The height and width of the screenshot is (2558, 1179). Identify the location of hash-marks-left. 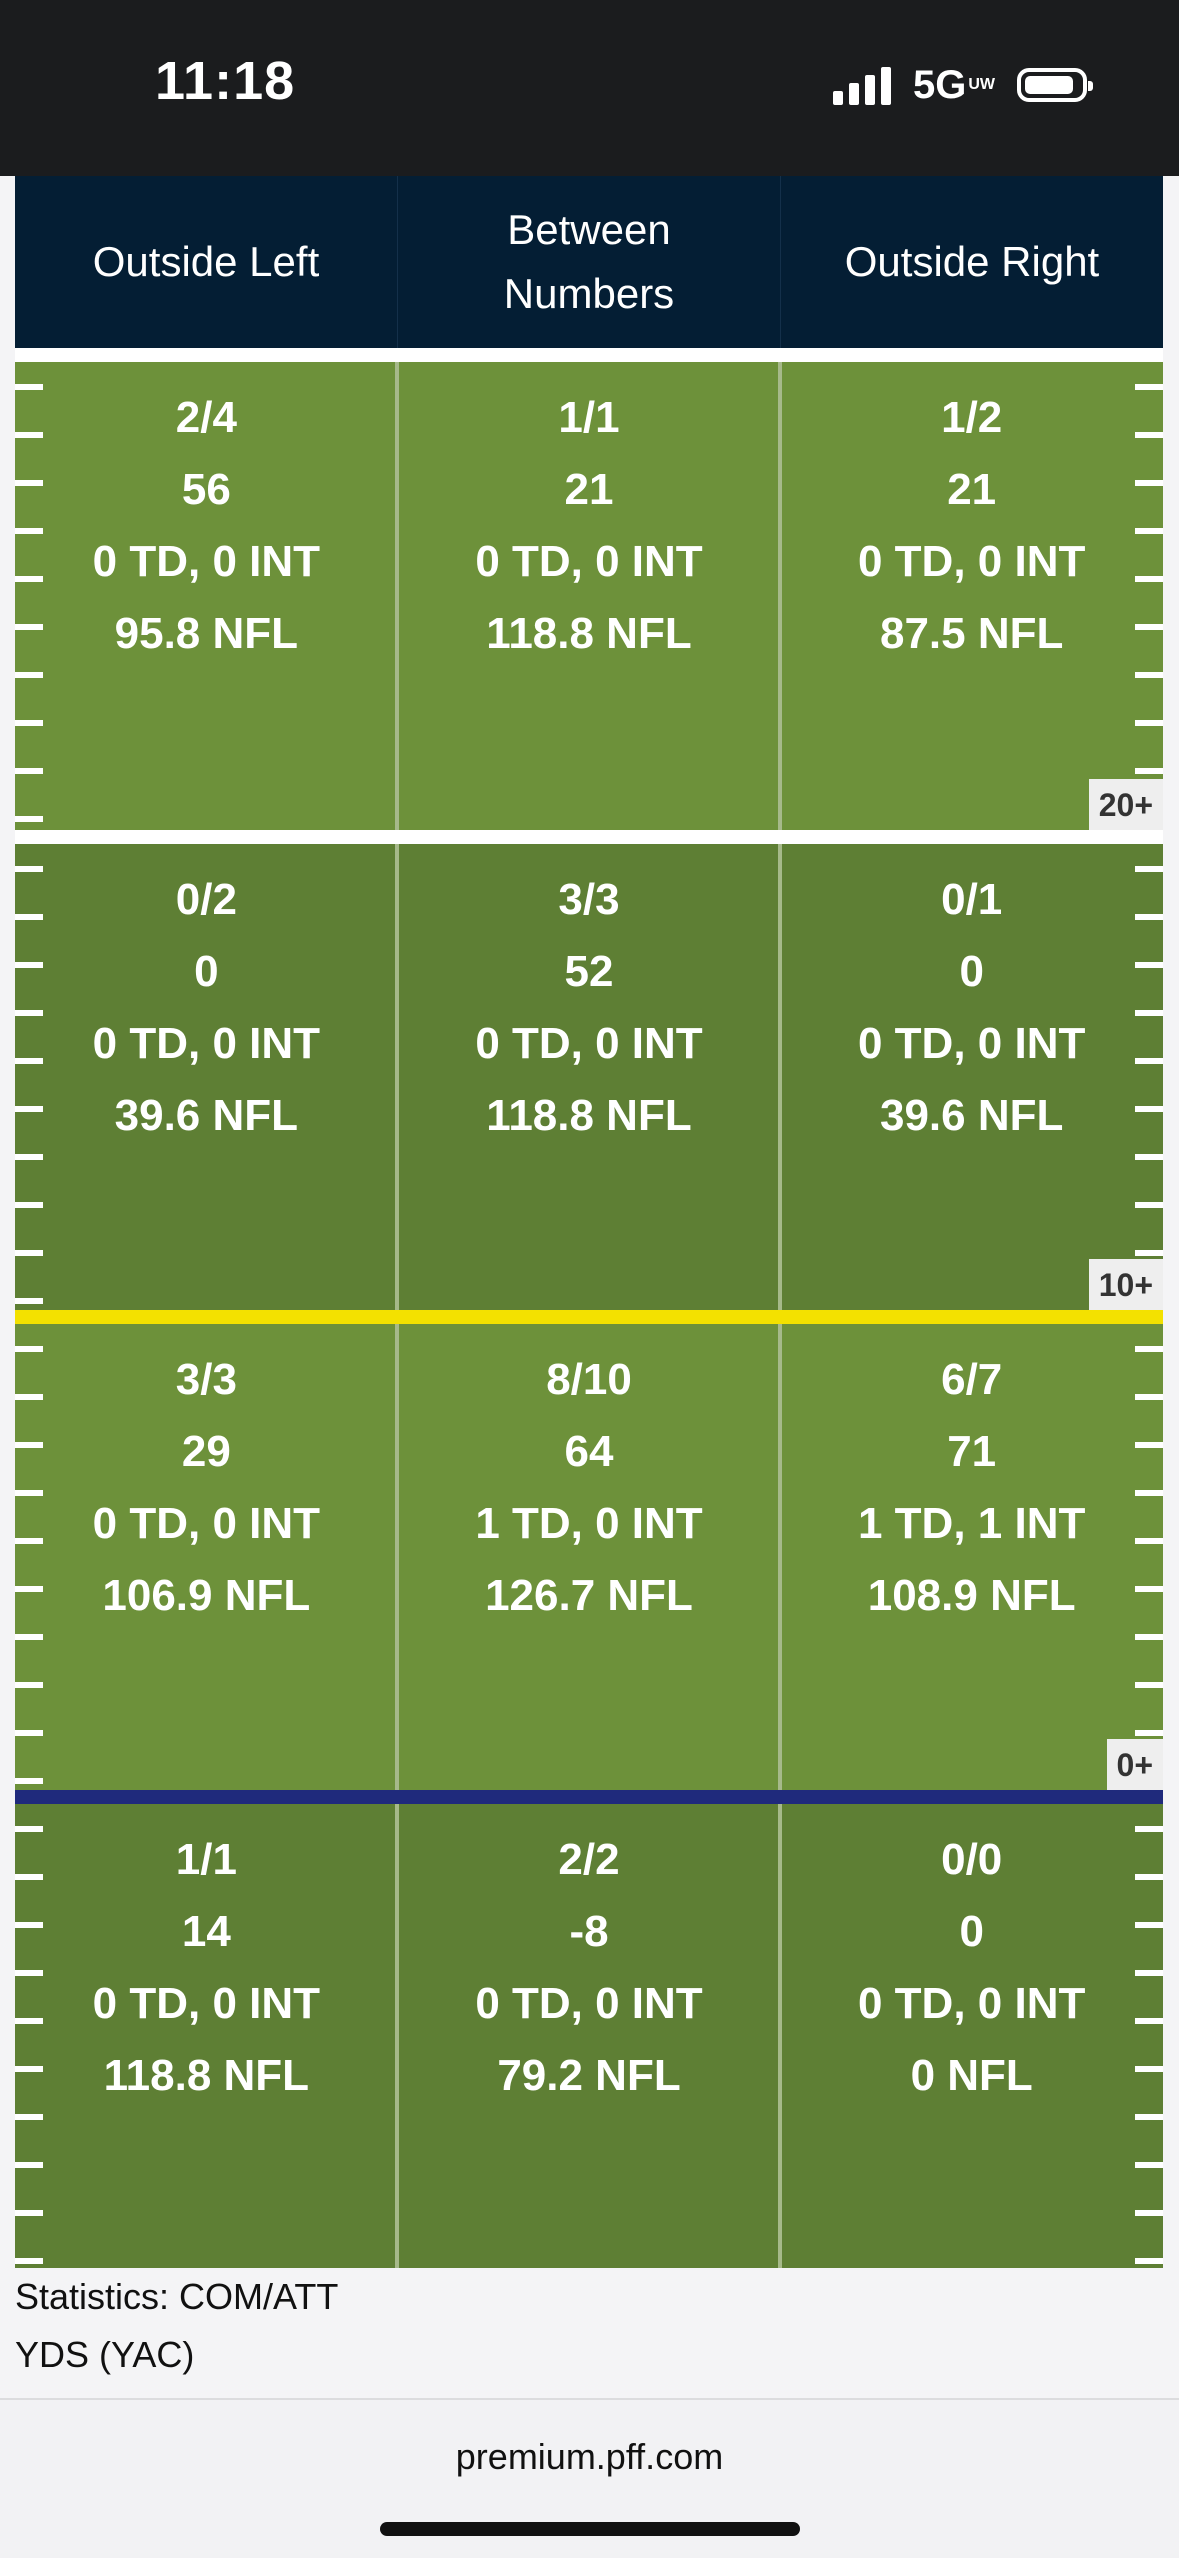
(29, 1557).